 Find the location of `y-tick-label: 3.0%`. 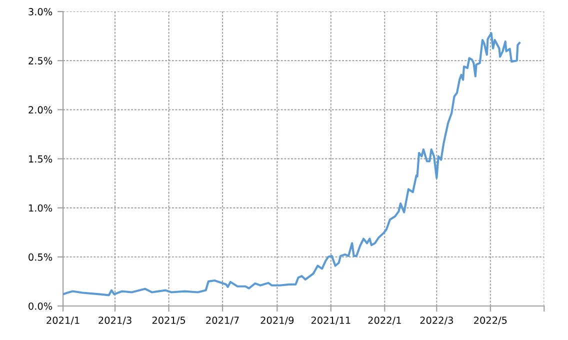

y-tick-label: 3.0% is located at coordinates (40, 12).